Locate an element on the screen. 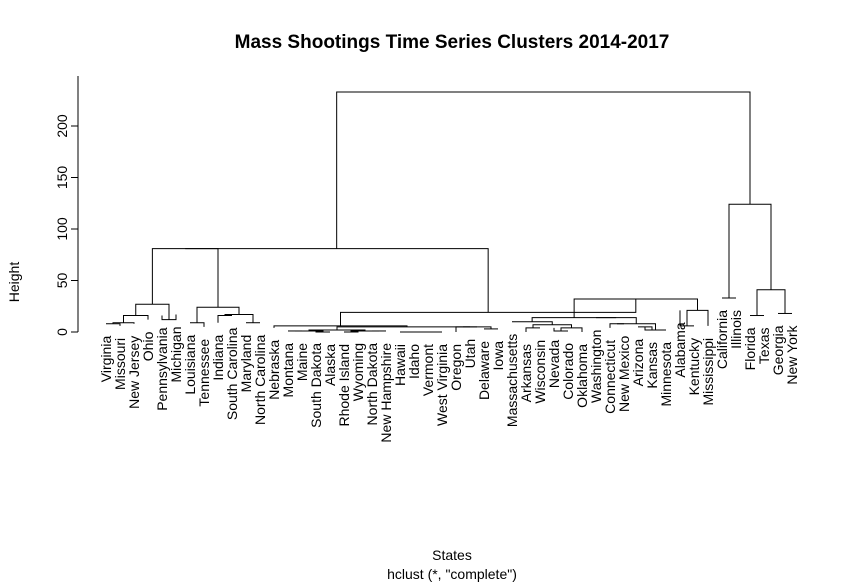 The width and height of the screenshot is (867, 584). leaf-label: West Virginia is located at coordinates (442, 385).